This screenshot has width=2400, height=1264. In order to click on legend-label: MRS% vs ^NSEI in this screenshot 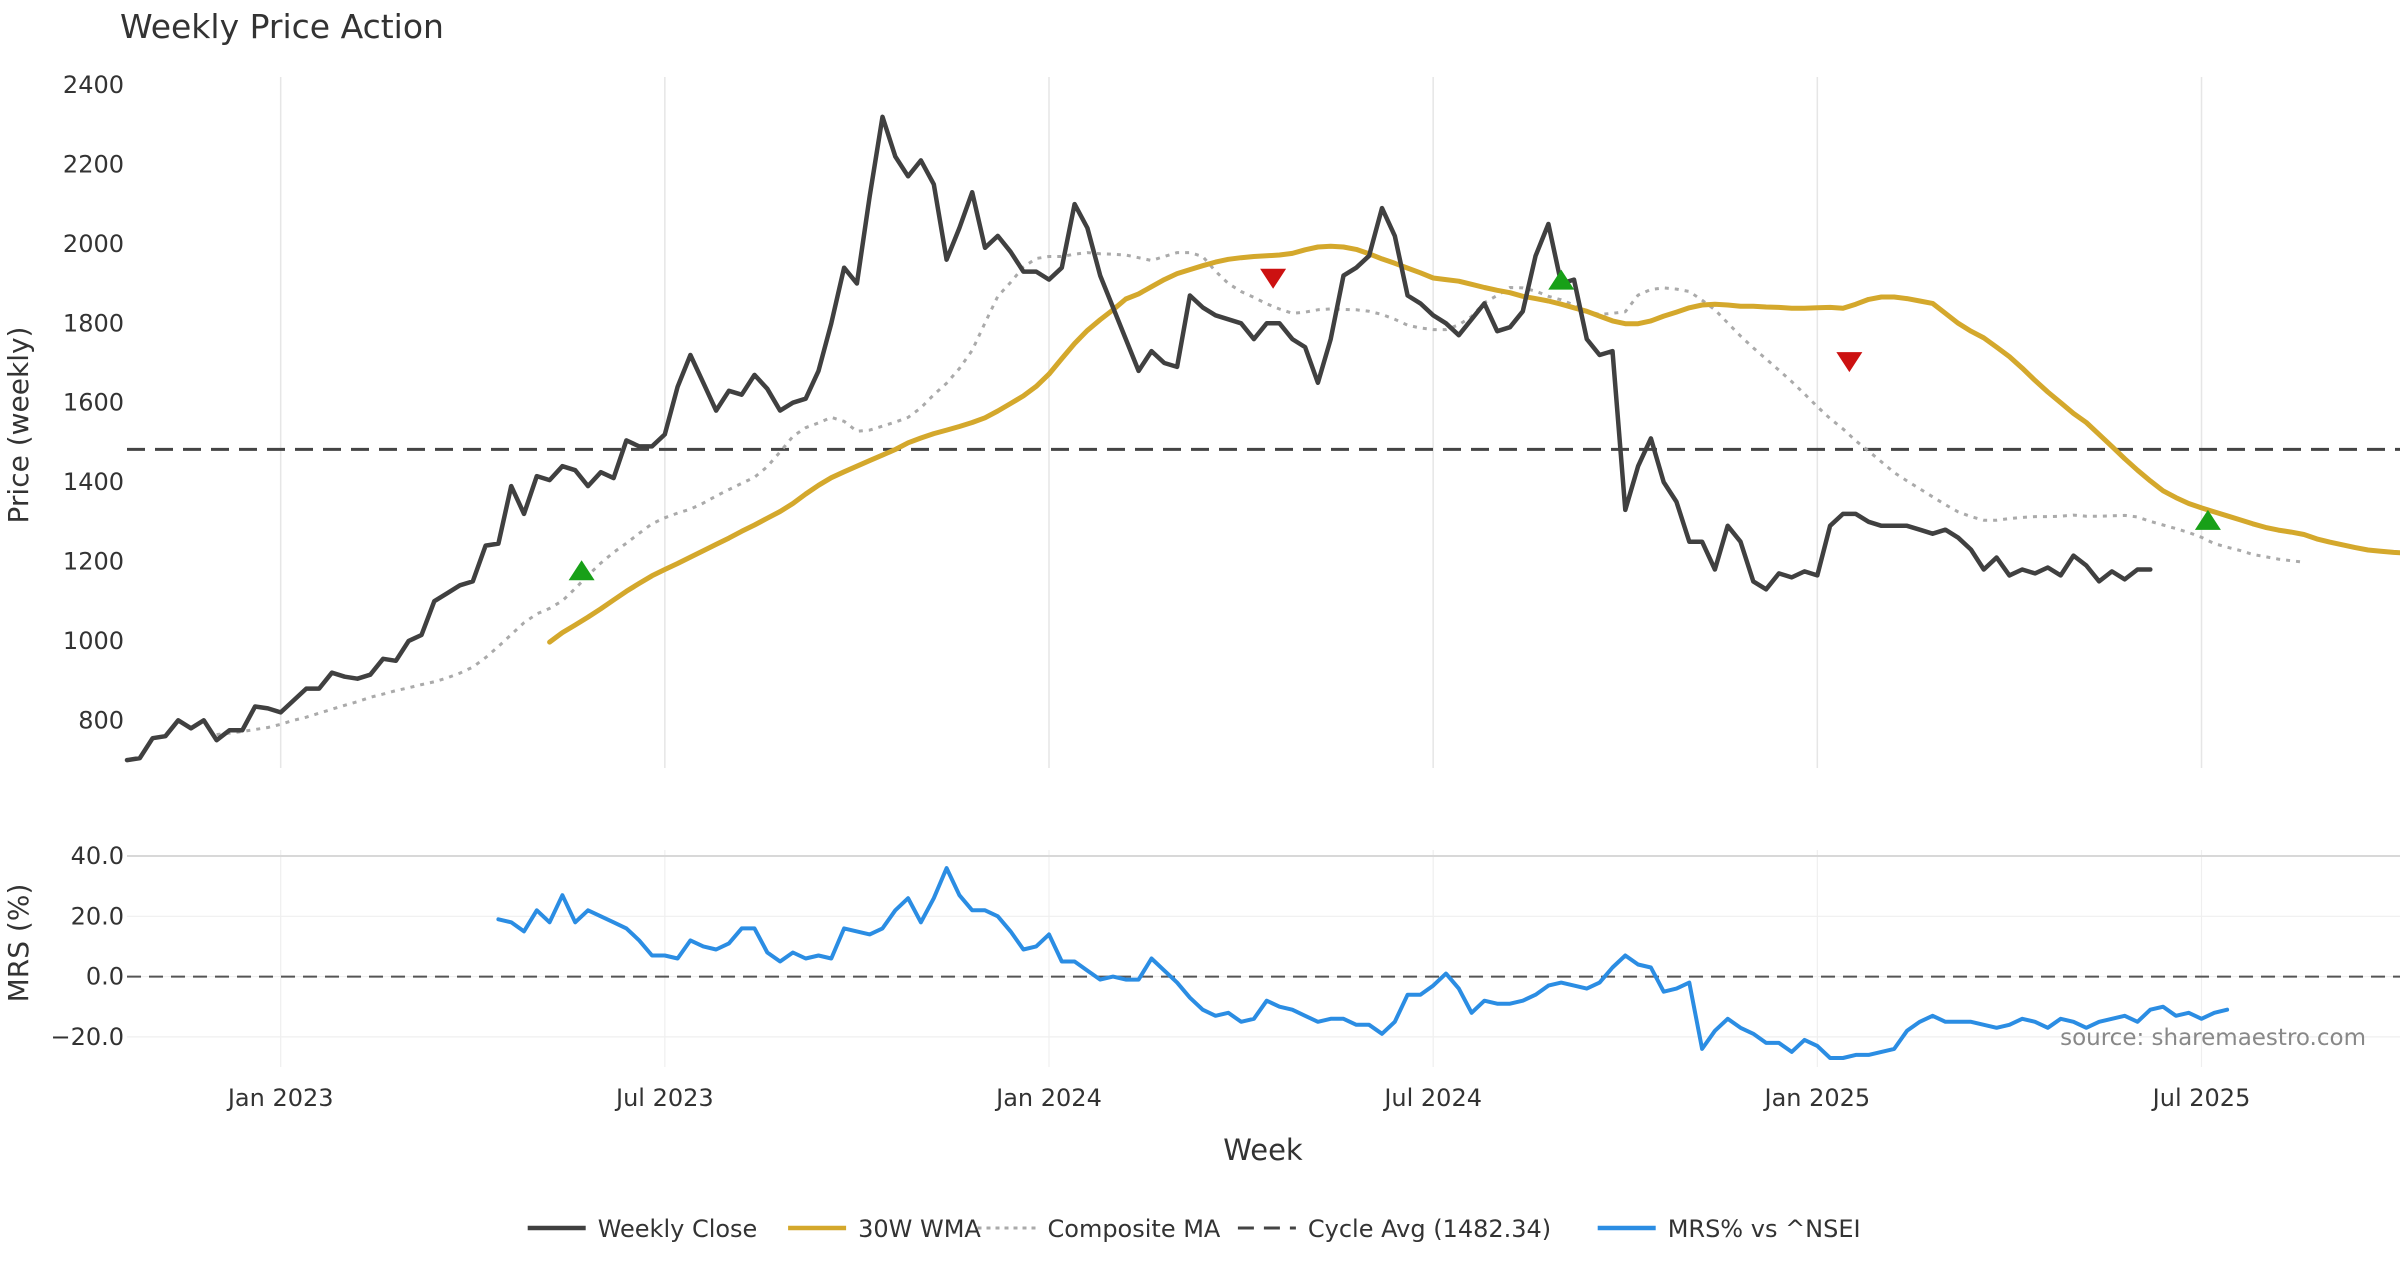, I will do `click(1764, 1229)`.